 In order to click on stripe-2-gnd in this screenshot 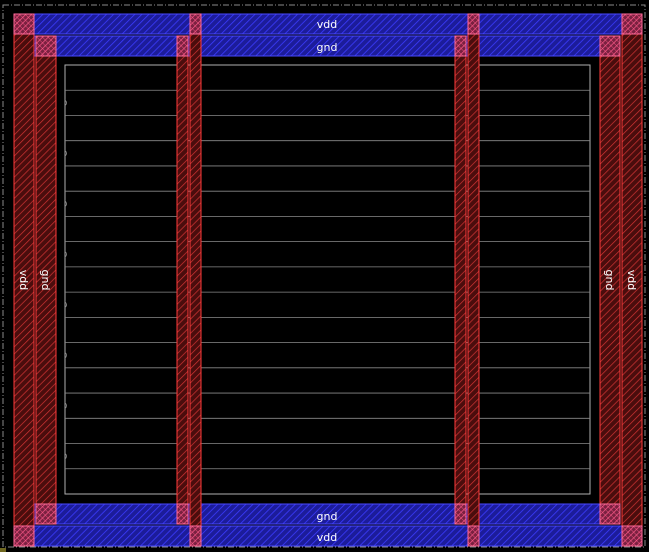, I will do `click(460, 280)`.